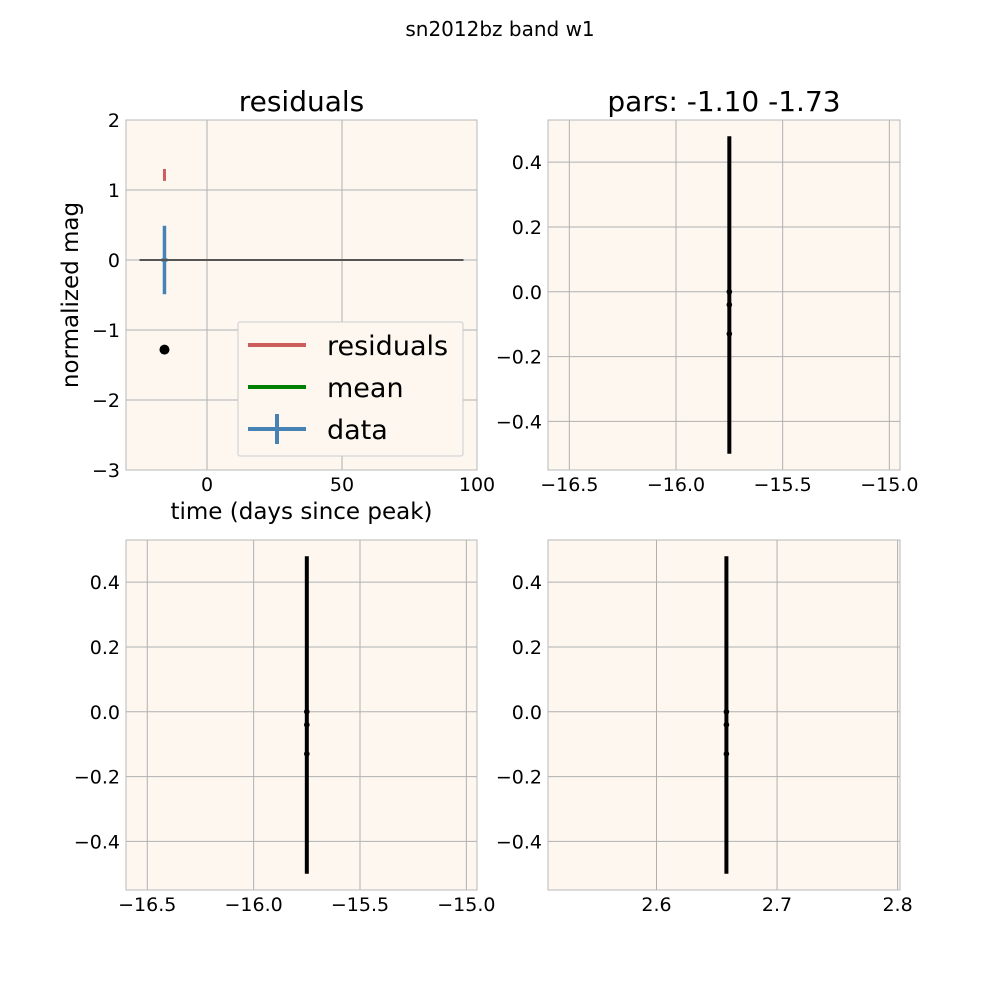 The width and height of the screenshot is (1000, 1000). What do you see at coordinates (387, 346) in the screenshot?
I see `legend-label-residuals: residuals` at bounding box center [387, 346].